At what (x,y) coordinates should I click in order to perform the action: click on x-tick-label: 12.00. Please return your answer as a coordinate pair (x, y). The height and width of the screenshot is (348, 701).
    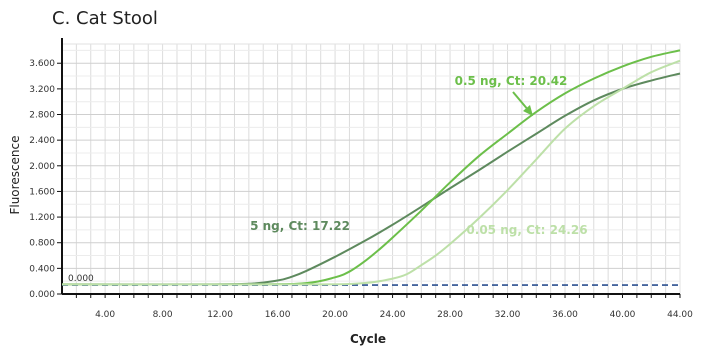
    Looking at the image, I should click on (220, 315).